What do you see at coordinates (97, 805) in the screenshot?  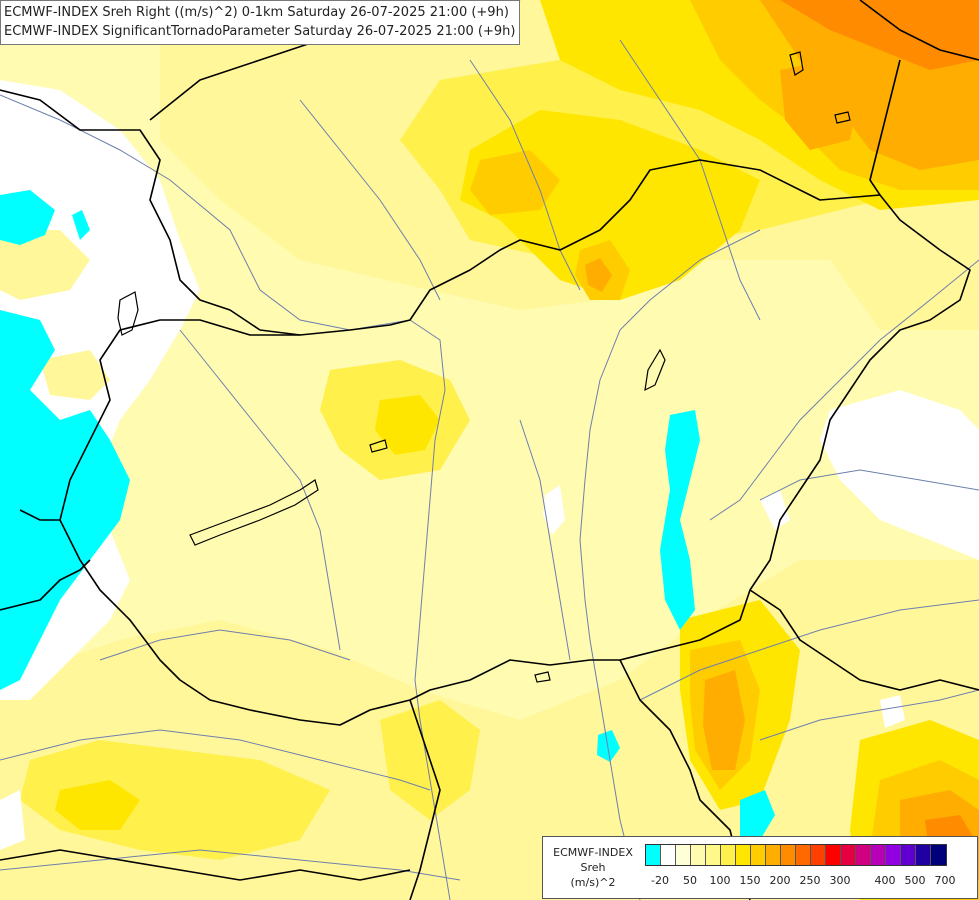 I see `field-gold-southwest` at bounding box center [97, 805].